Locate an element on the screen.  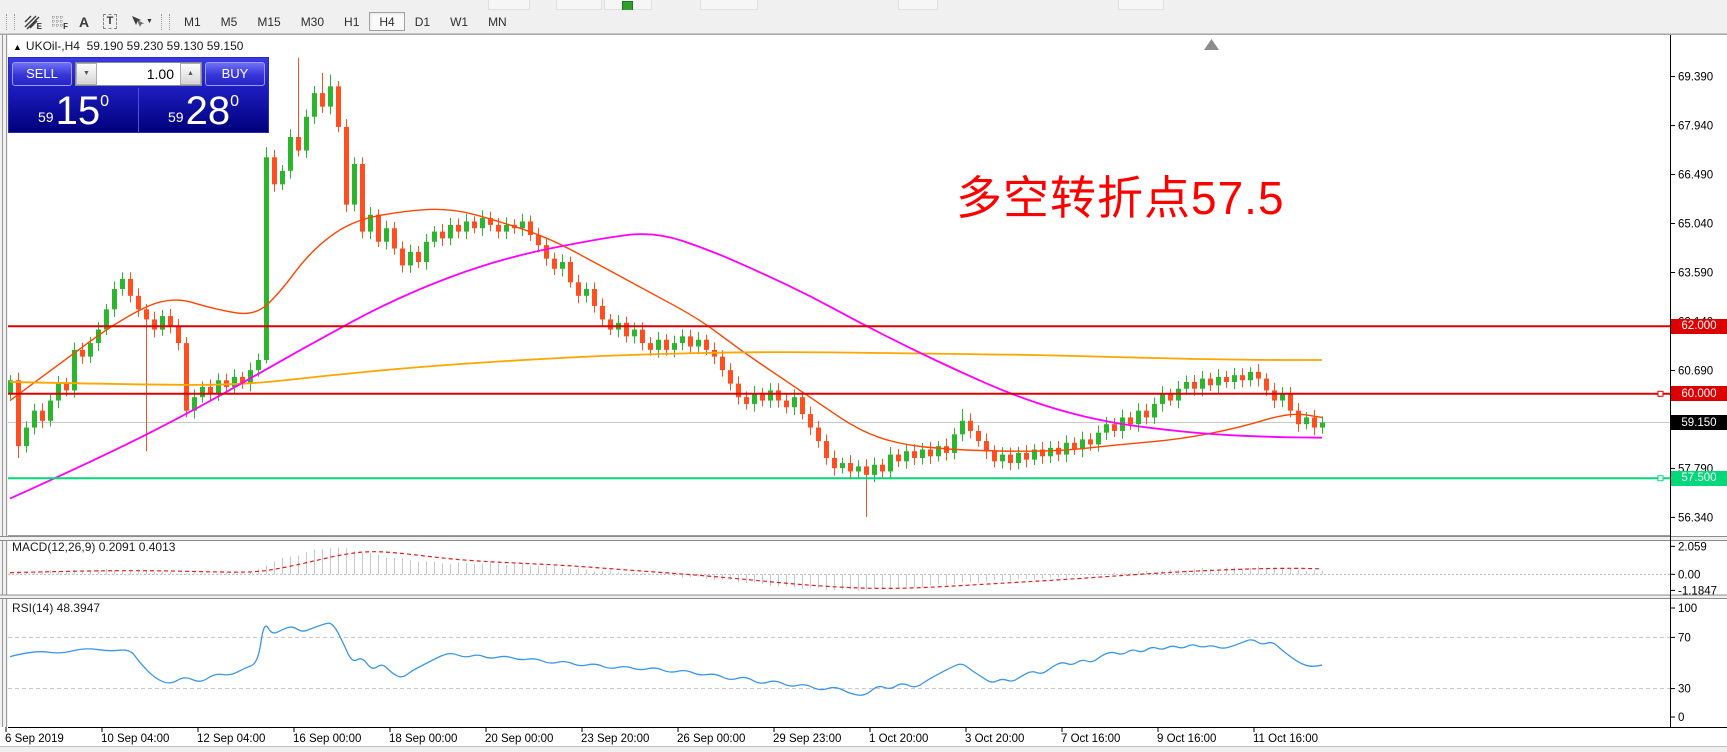
hline-price-tag-575: 57.500 is located at coordinates (1699, 478).